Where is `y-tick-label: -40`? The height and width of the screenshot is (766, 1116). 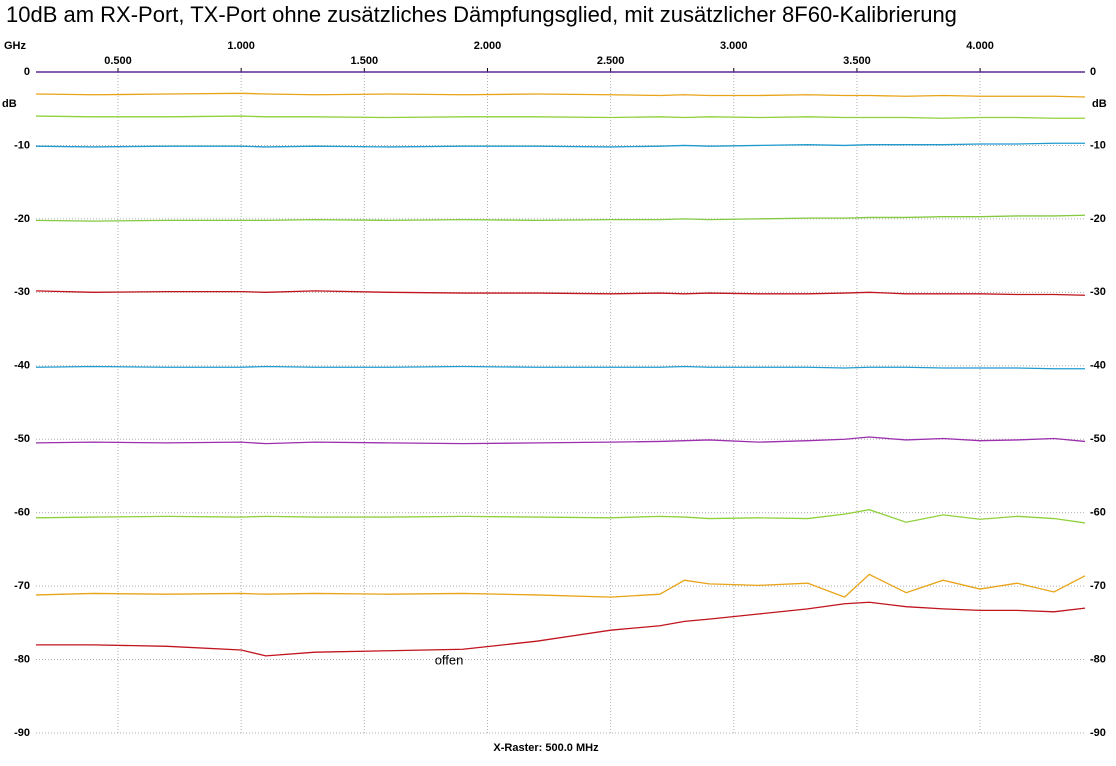
y-tick-label: -40 is located at coordinates (22, 366).